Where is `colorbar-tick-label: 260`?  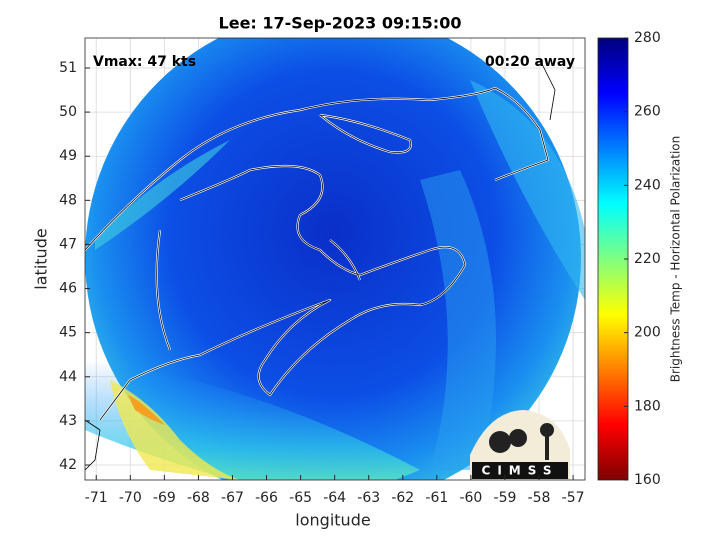
colorbar-tick-label: 260 is located at coordinates (647, 112).